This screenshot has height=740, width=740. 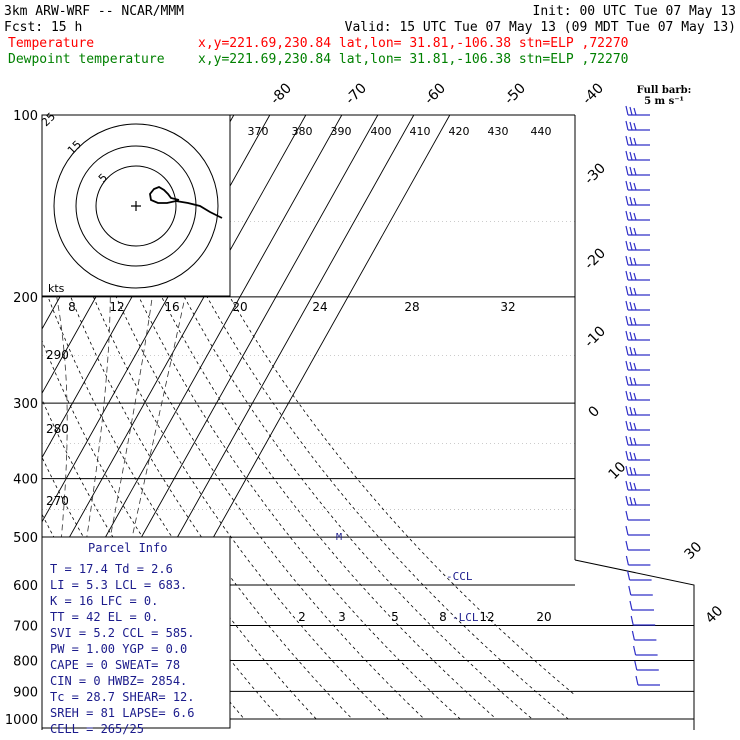 I want to click on isotherm-tick-label: -60, so click(x=435, y=93).